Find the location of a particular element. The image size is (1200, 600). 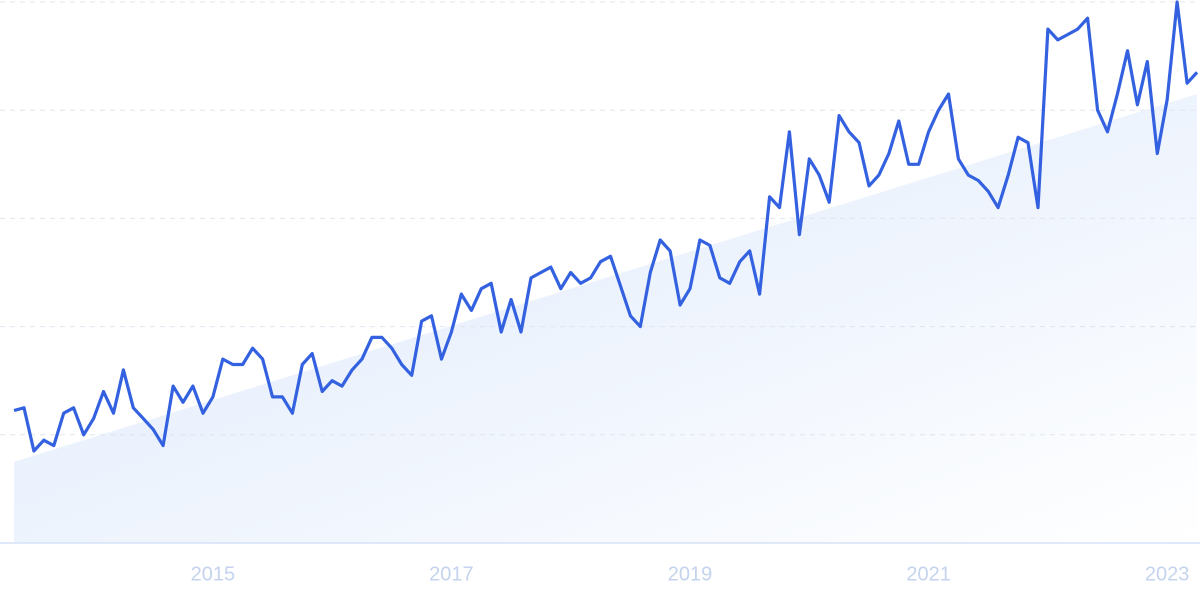

x-tick-label: 2023 is located at coordinates (1167, 574).